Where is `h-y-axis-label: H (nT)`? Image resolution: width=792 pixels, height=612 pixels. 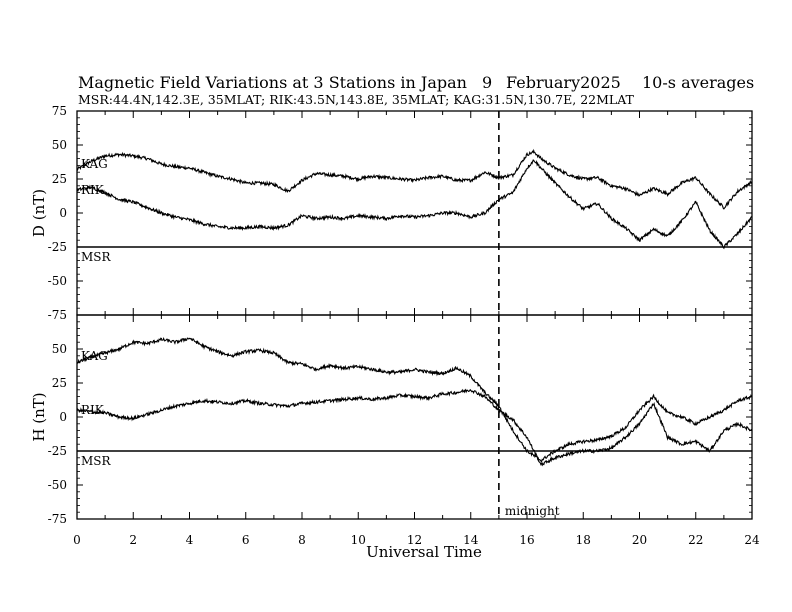 h-y-axis-label: H (nT) is located at coordinates (39, 416).